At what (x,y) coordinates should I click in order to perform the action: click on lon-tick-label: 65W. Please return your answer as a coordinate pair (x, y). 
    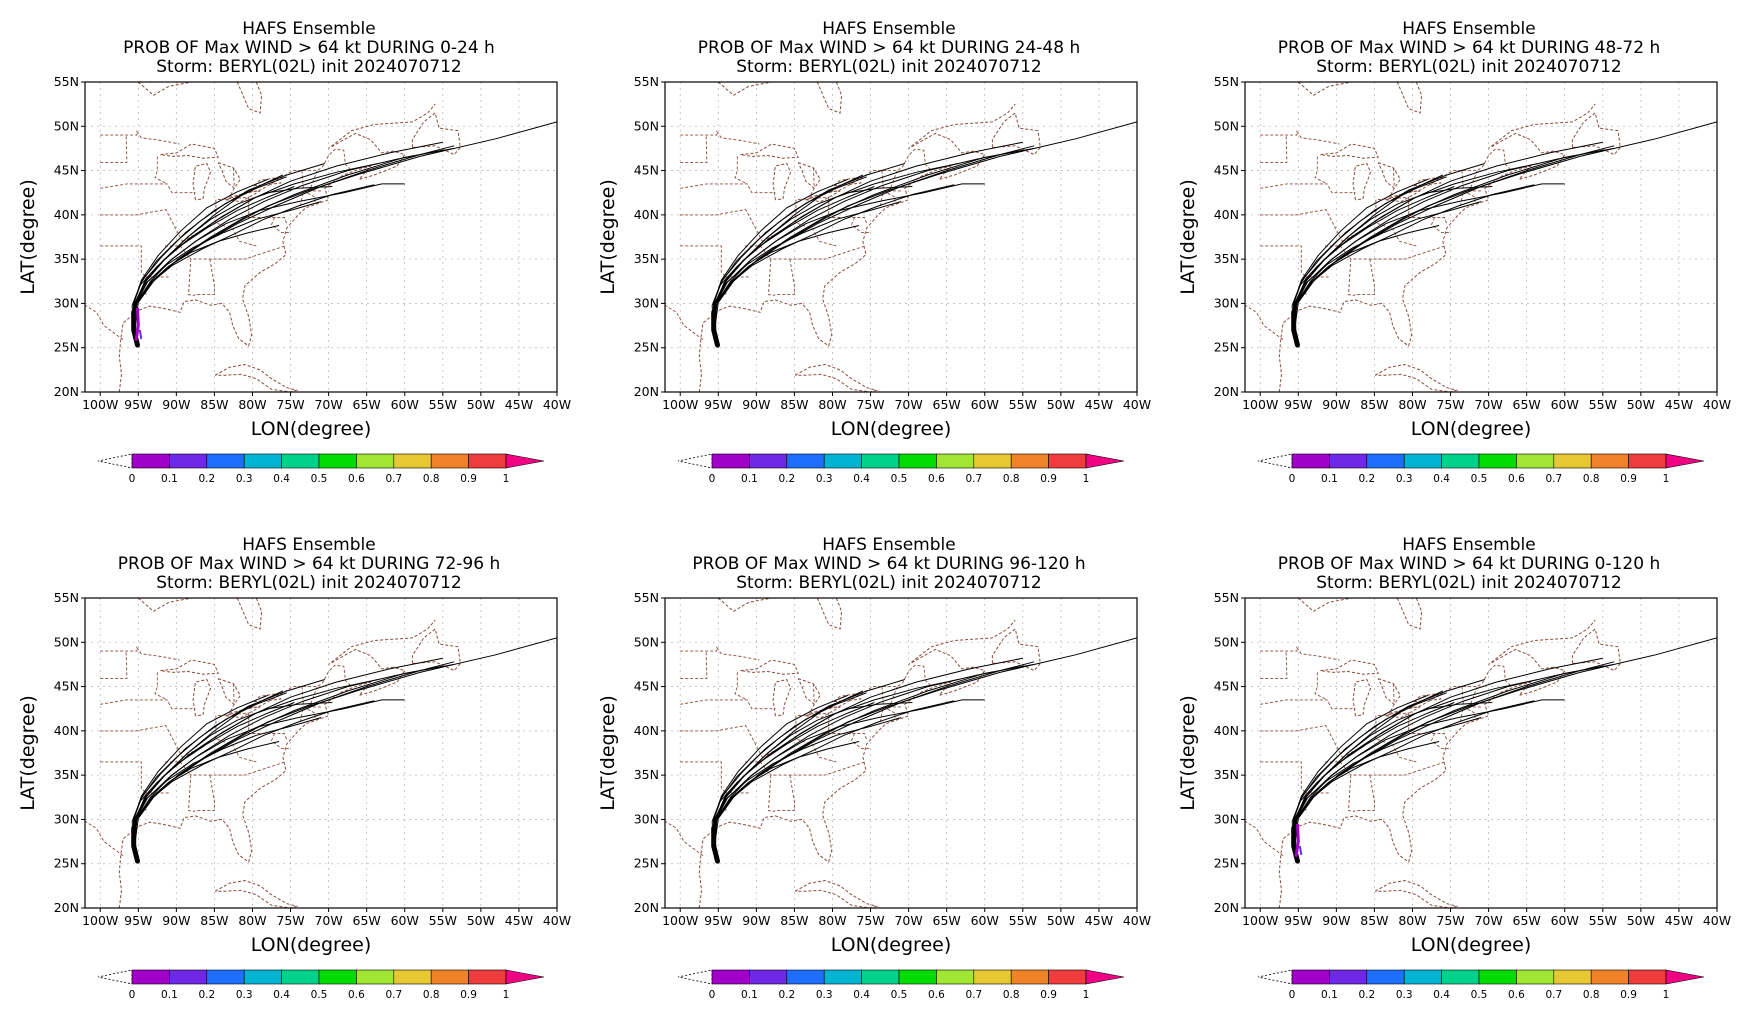
    Looking at the image, I should click on (367, 920).